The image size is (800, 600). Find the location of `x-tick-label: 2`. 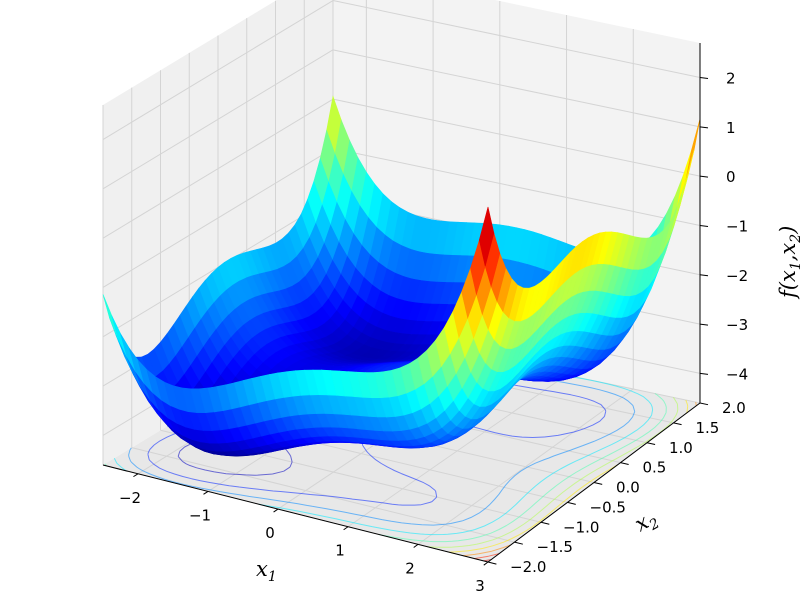

x-tick-label: 2 is located at coordinates (410, 568).